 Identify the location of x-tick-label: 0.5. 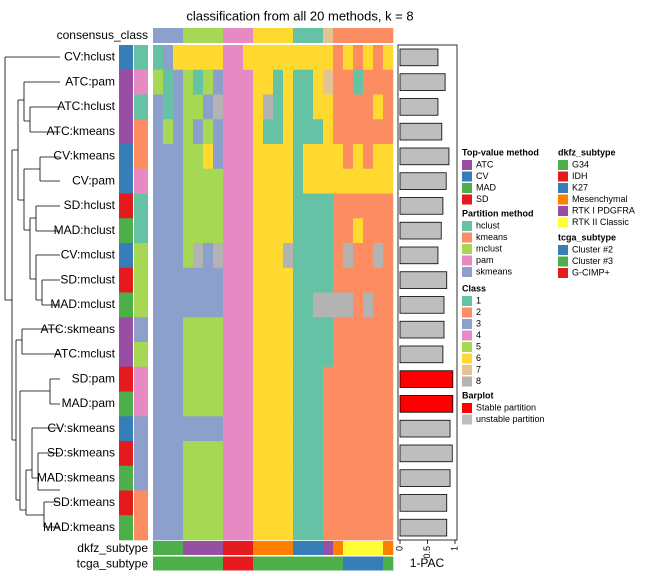
(427, 552).